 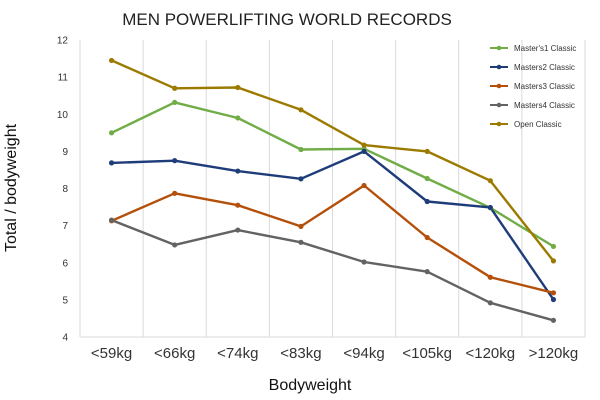 I want to click on legend-label: Masters3 Classic, so click(x=544, y=86).